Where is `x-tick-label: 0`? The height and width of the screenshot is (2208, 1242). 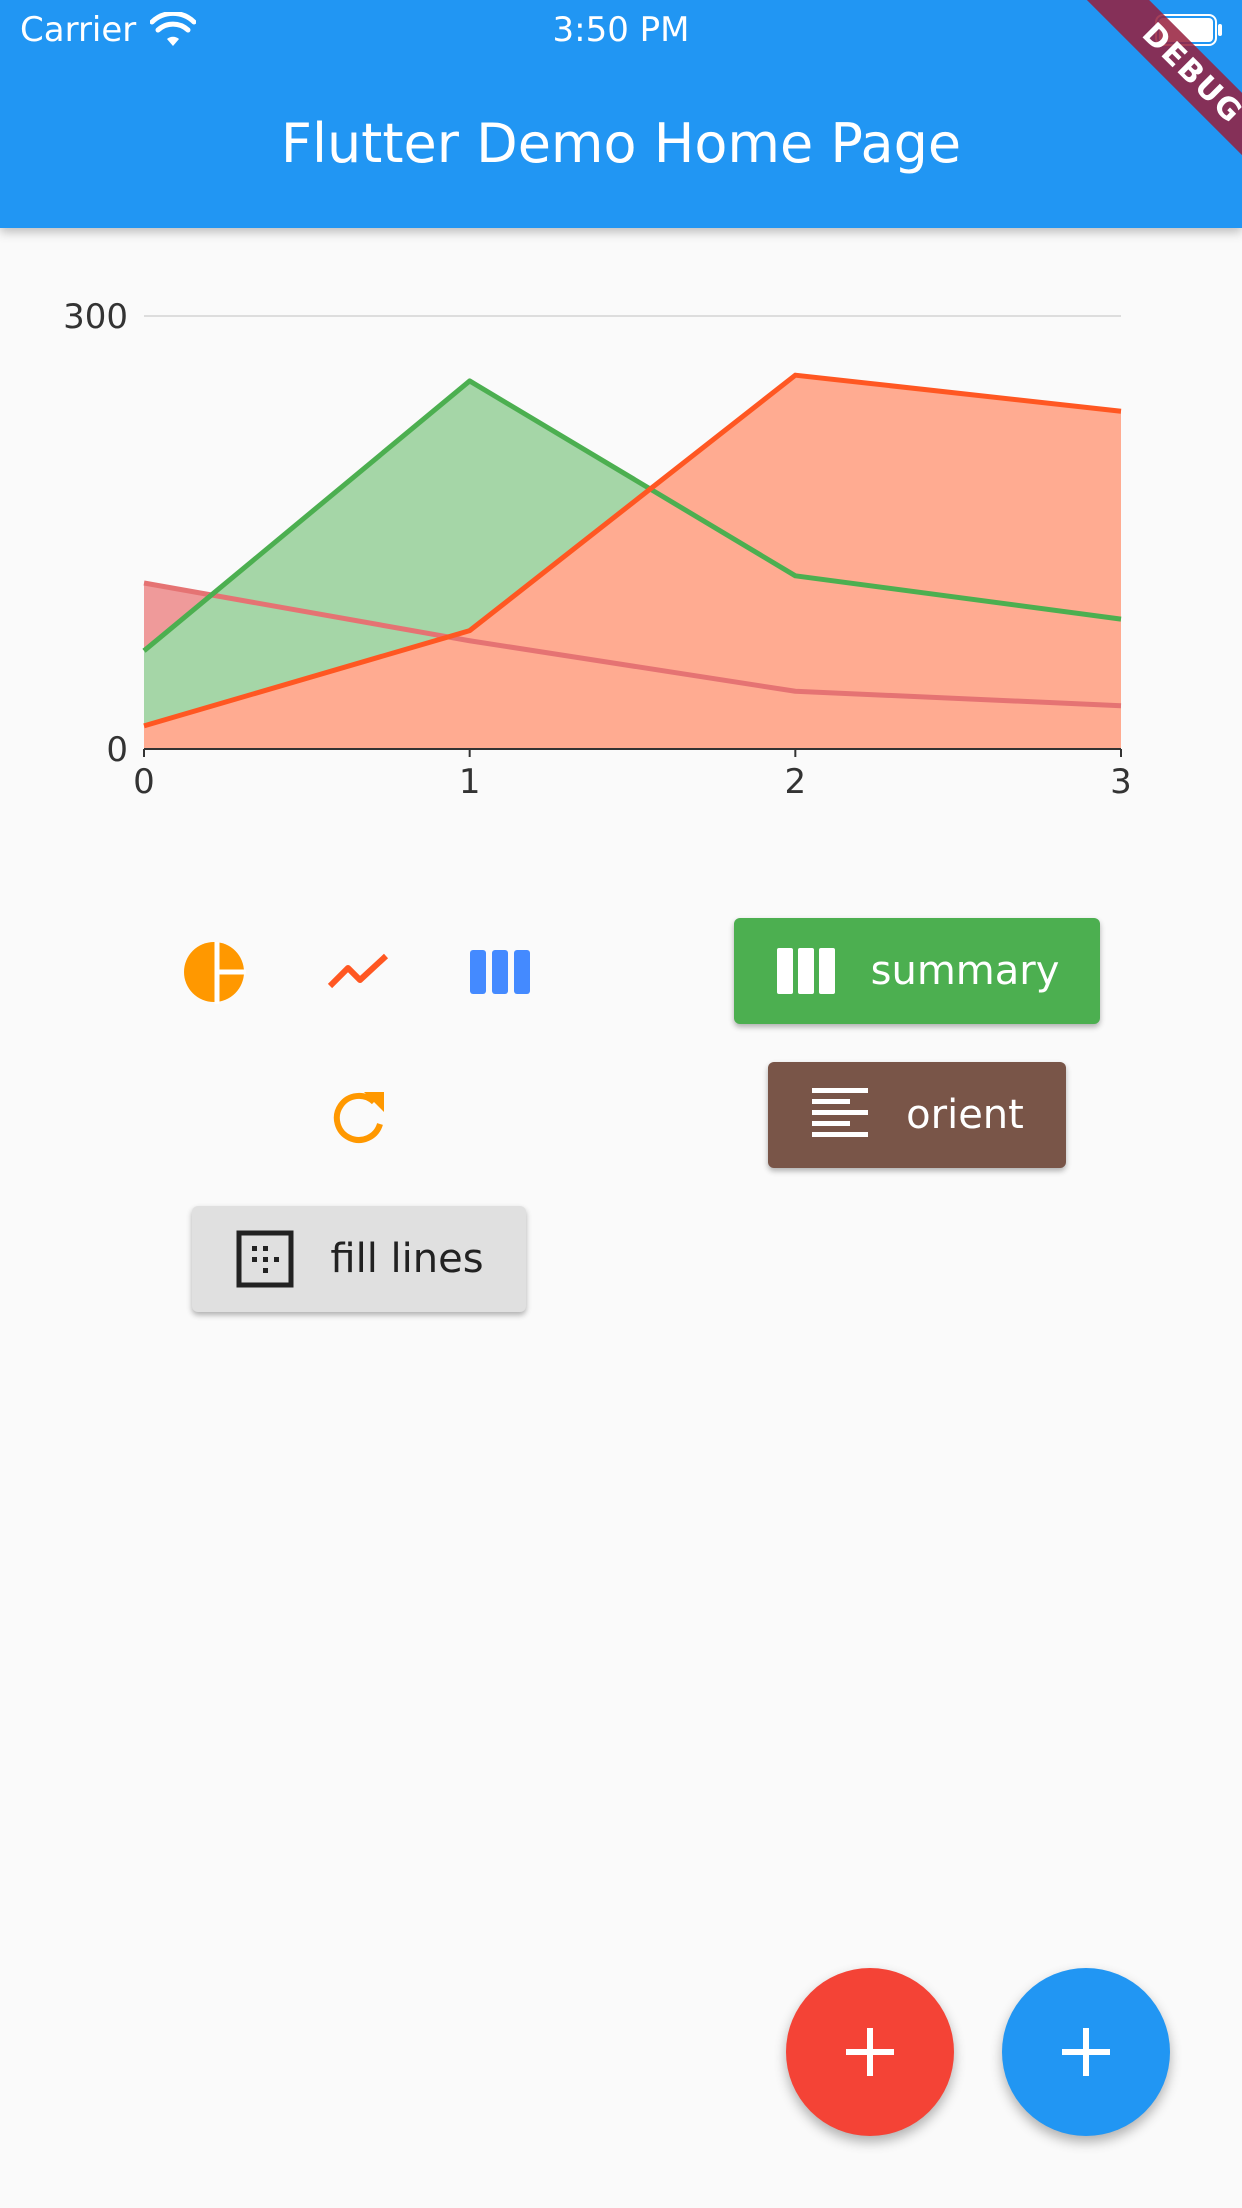
x-tick-label: 0 is located at coordinates (144, 782).